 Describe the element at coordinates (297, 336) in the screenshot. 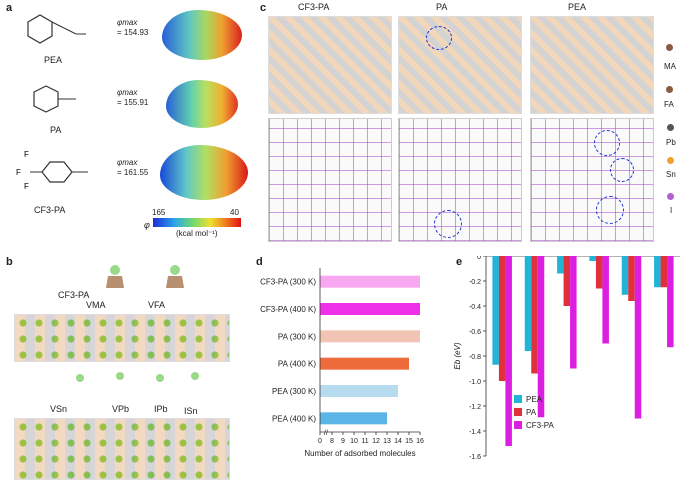

I see `category-label: PA (300 K)` at that location.